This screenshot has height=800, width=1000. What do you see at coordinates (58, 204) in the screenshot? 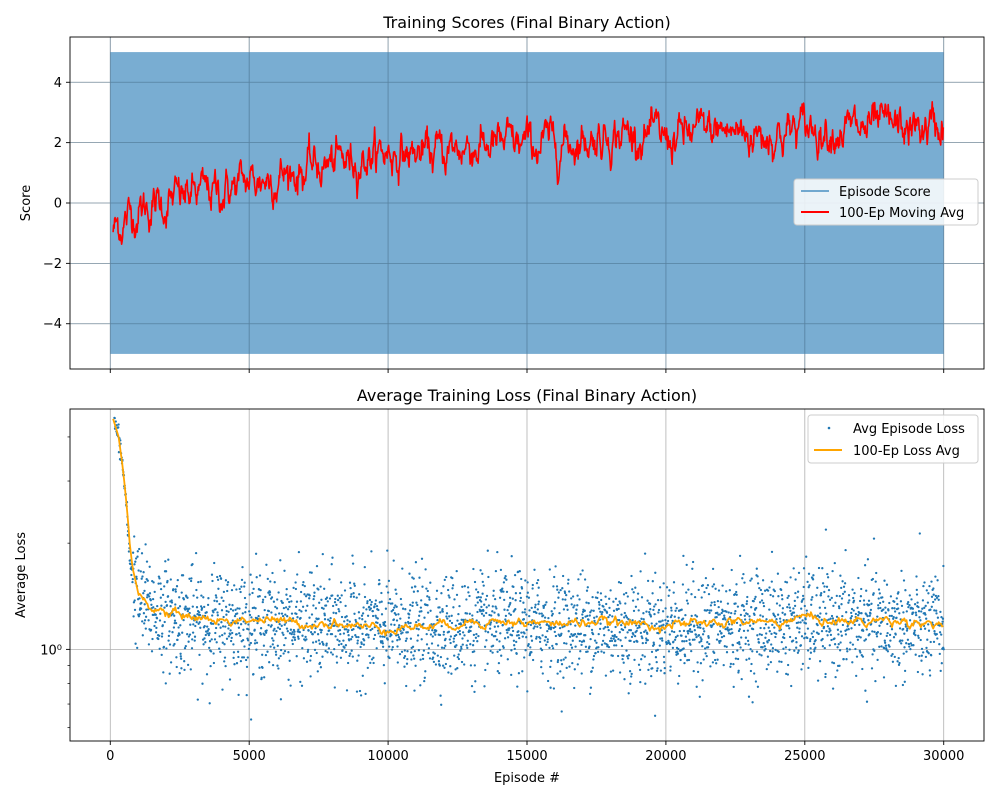
I see `score-y-tick-label: 0` at bounding box center [58, 204].